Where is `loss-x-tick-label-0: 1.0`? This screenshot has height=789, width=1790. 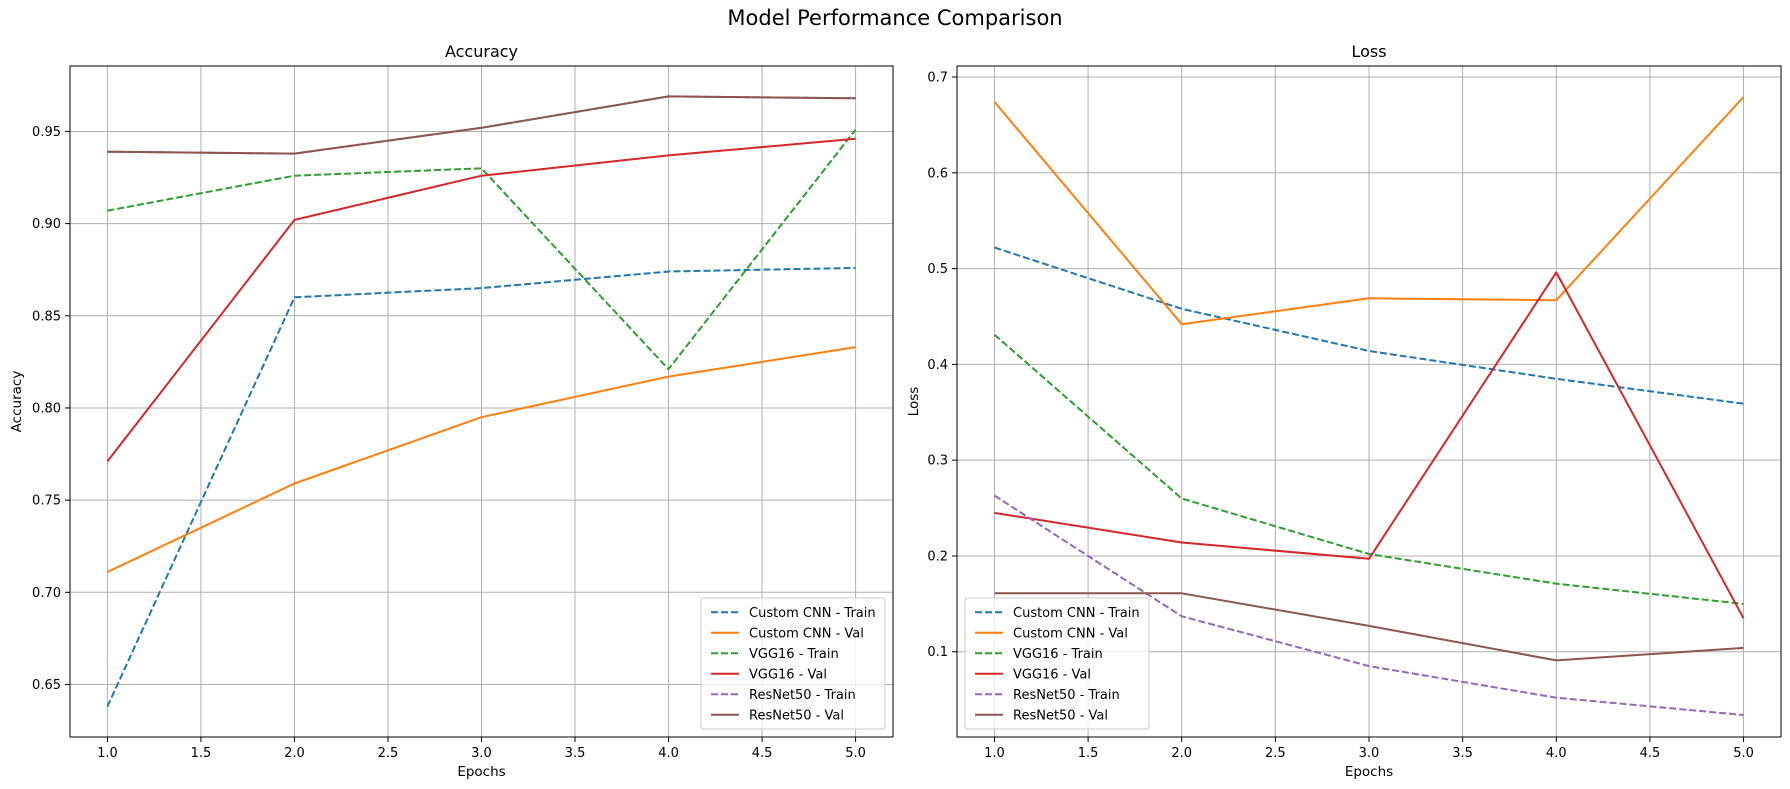 loss-x-tick-label-0: 1.0 is located at coordinates (994, 753).